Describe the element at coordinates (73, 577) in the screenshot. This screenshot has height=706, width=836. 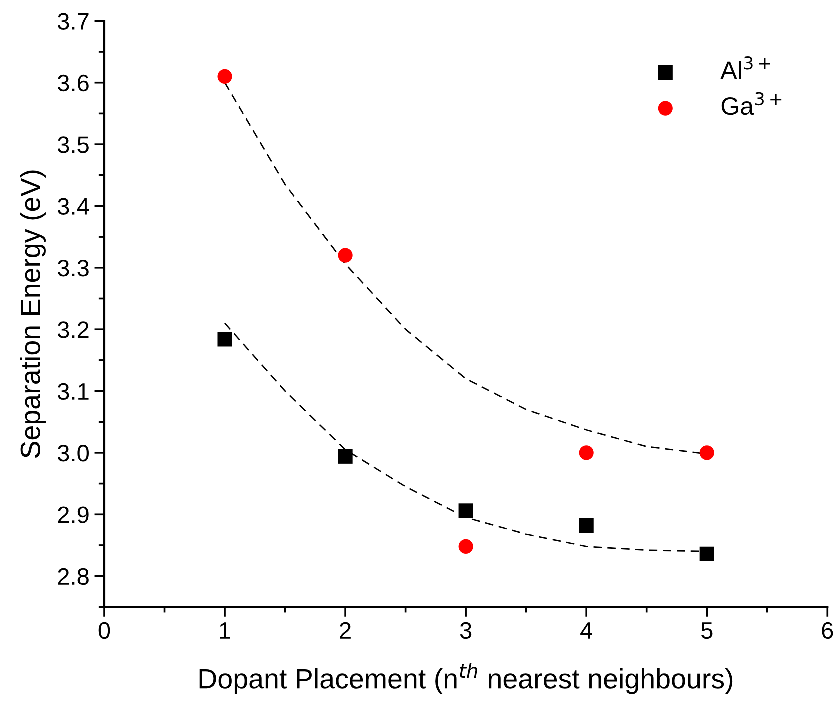
I see `y-tick-label: 2.8` at that location.